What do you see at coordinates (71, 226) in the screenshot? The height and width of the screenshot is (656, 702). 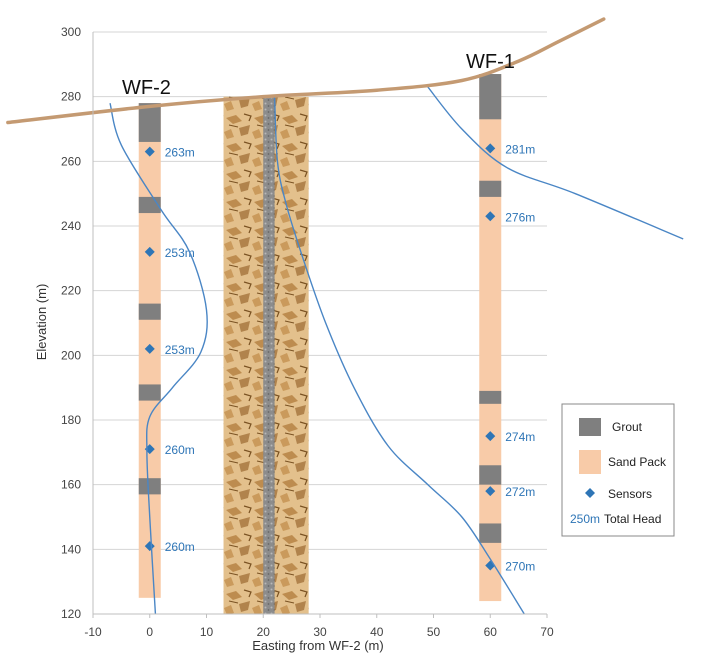 I see `y-tick-label: 240` at bounding box center [71, 226].